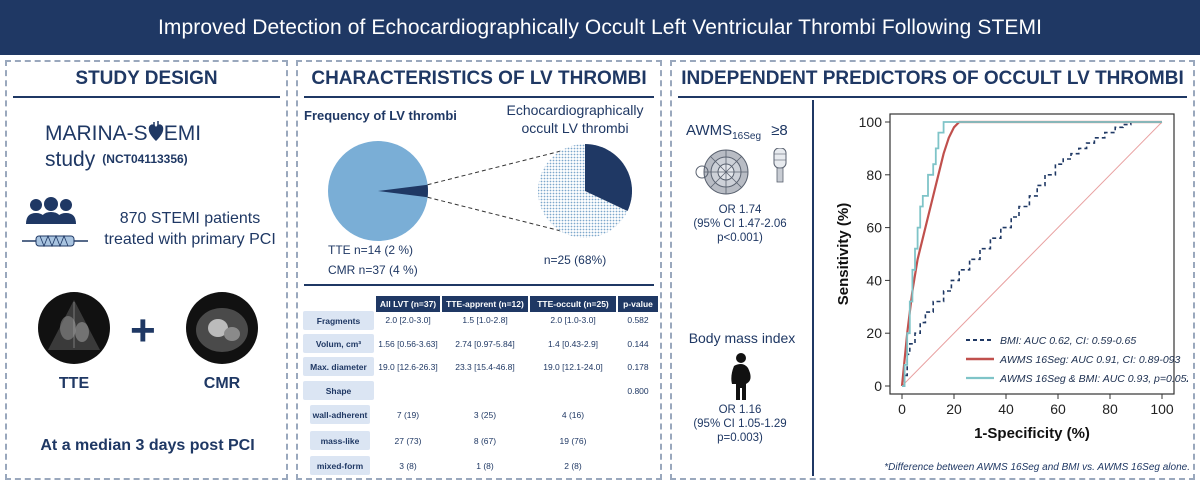 The width and height of the screenshot is (1200, 485). What do you see at coordinates (485, 367) in the screenshot?
I see `table-cell: 23.3 [15.4-46.8]` at bounding box center [485, 367].